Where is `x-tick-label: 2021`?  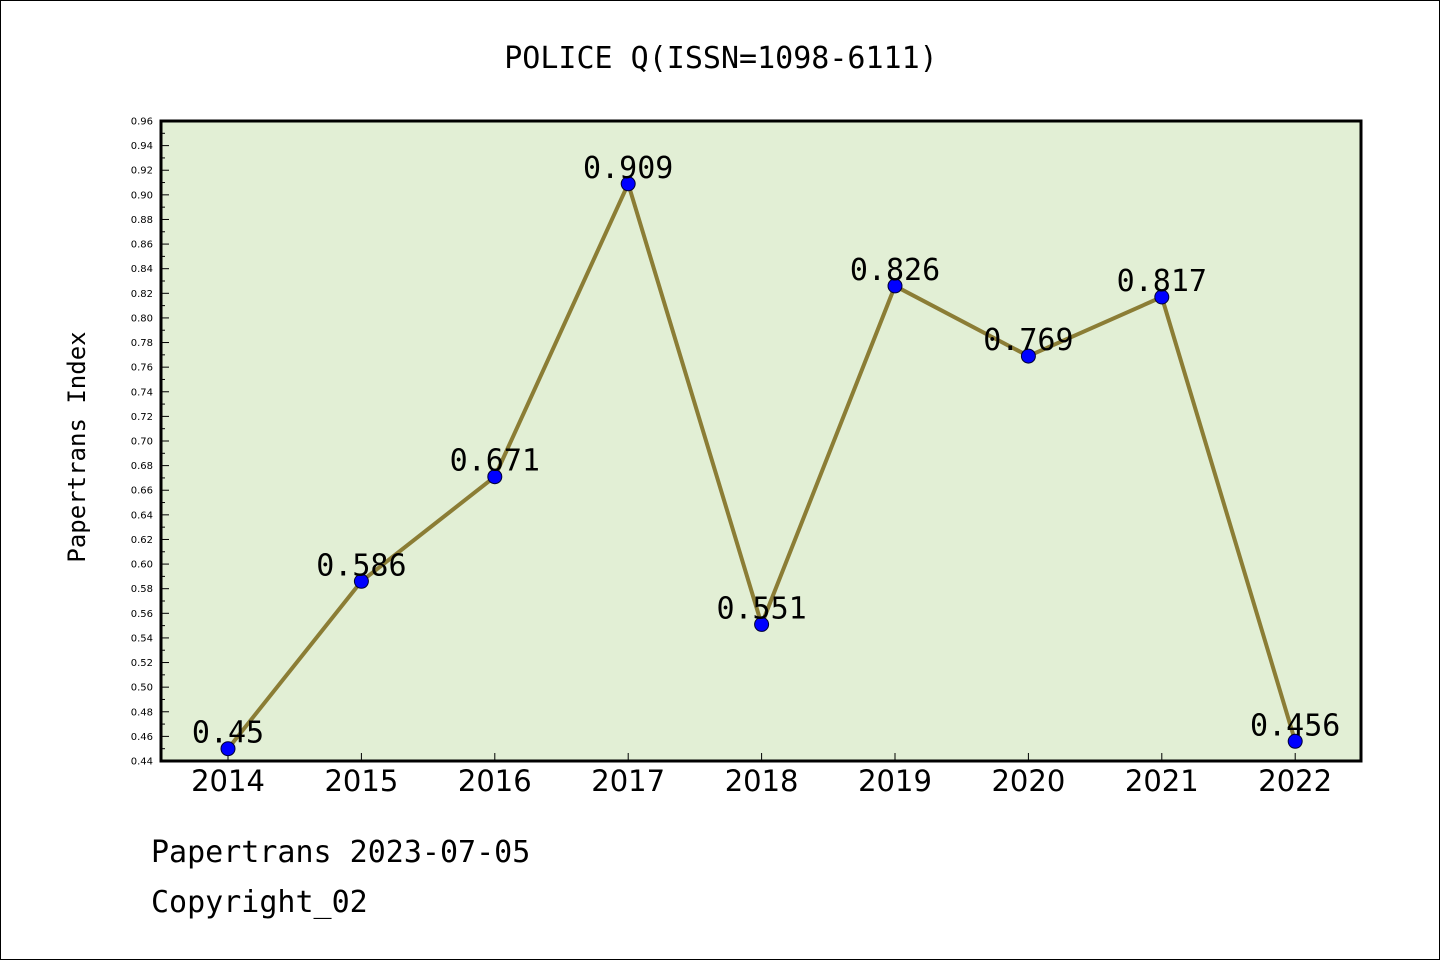
x-tick-label: 2021 is located at coordinates (1162, 781).